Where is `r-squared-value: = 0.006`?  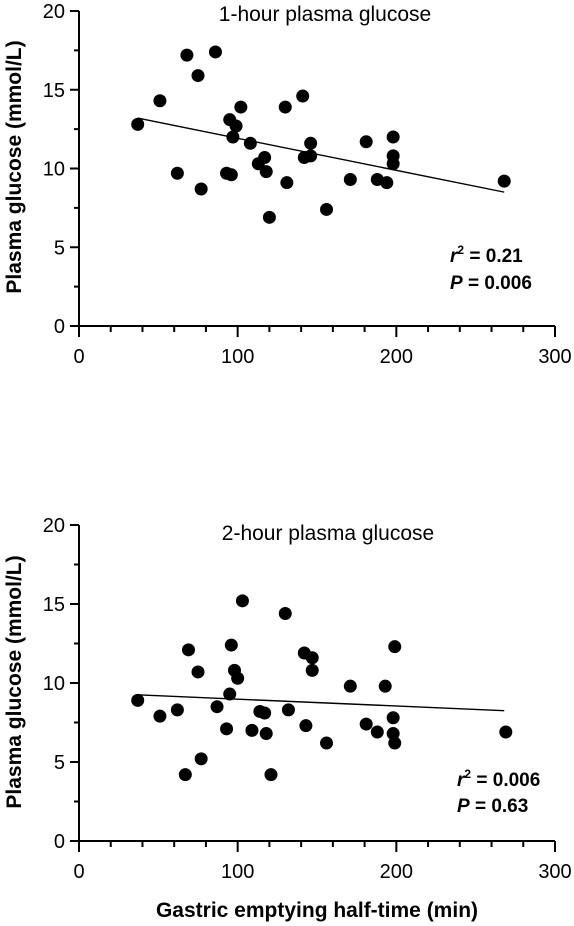 r-squared-value: = 0.006 is located at coordinates (505, 780).